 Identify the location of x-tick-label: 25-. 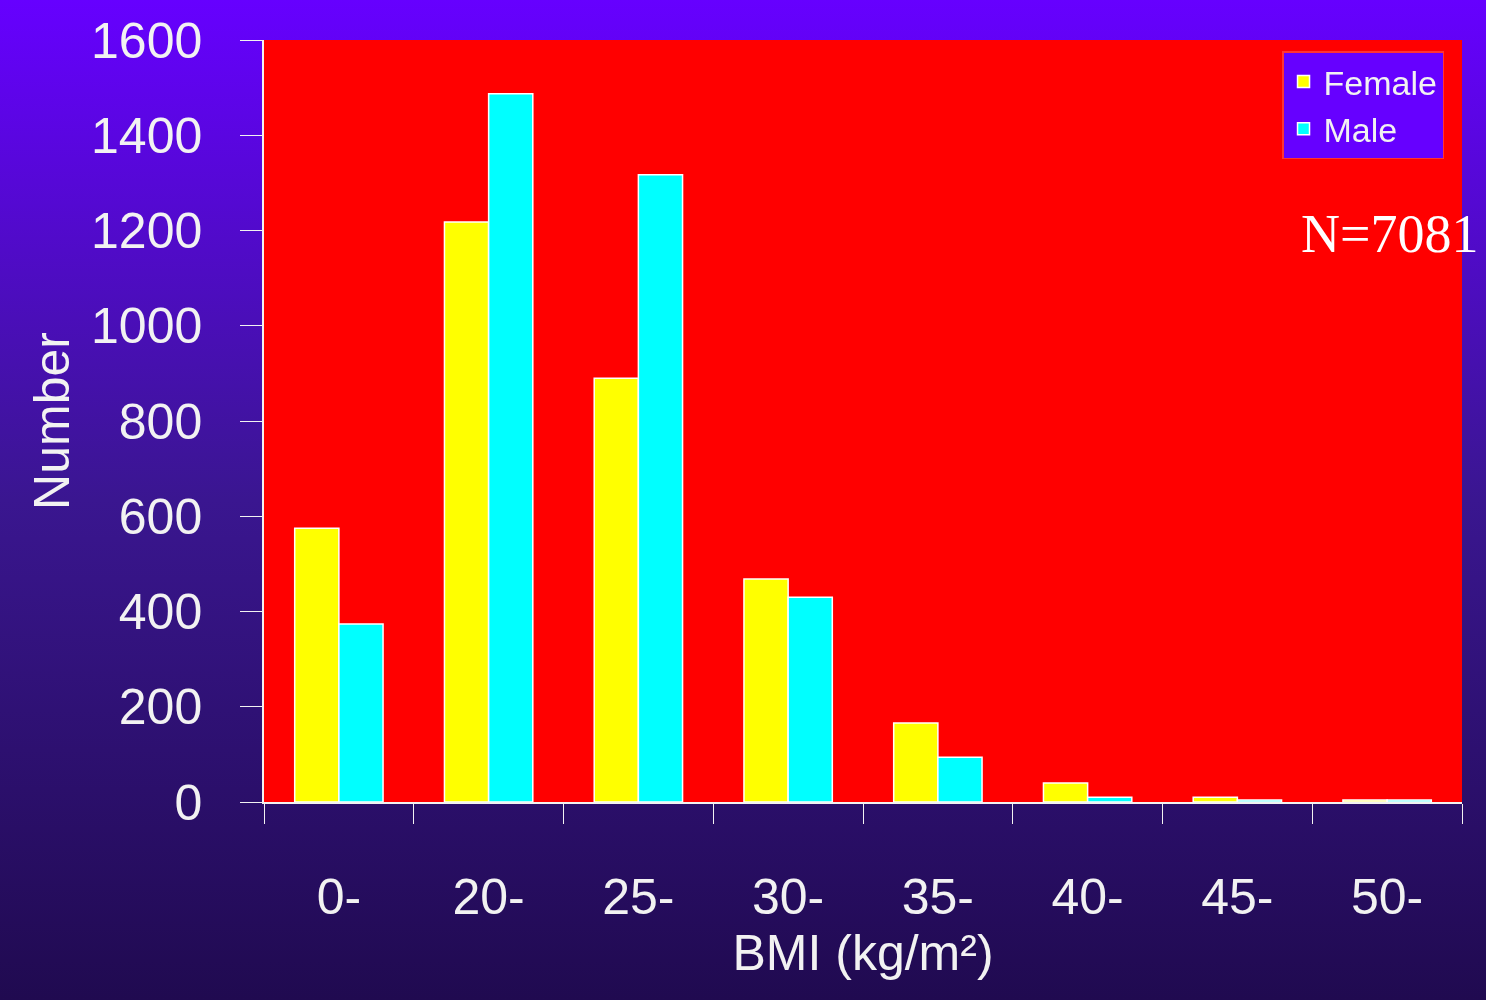
(638, 897).